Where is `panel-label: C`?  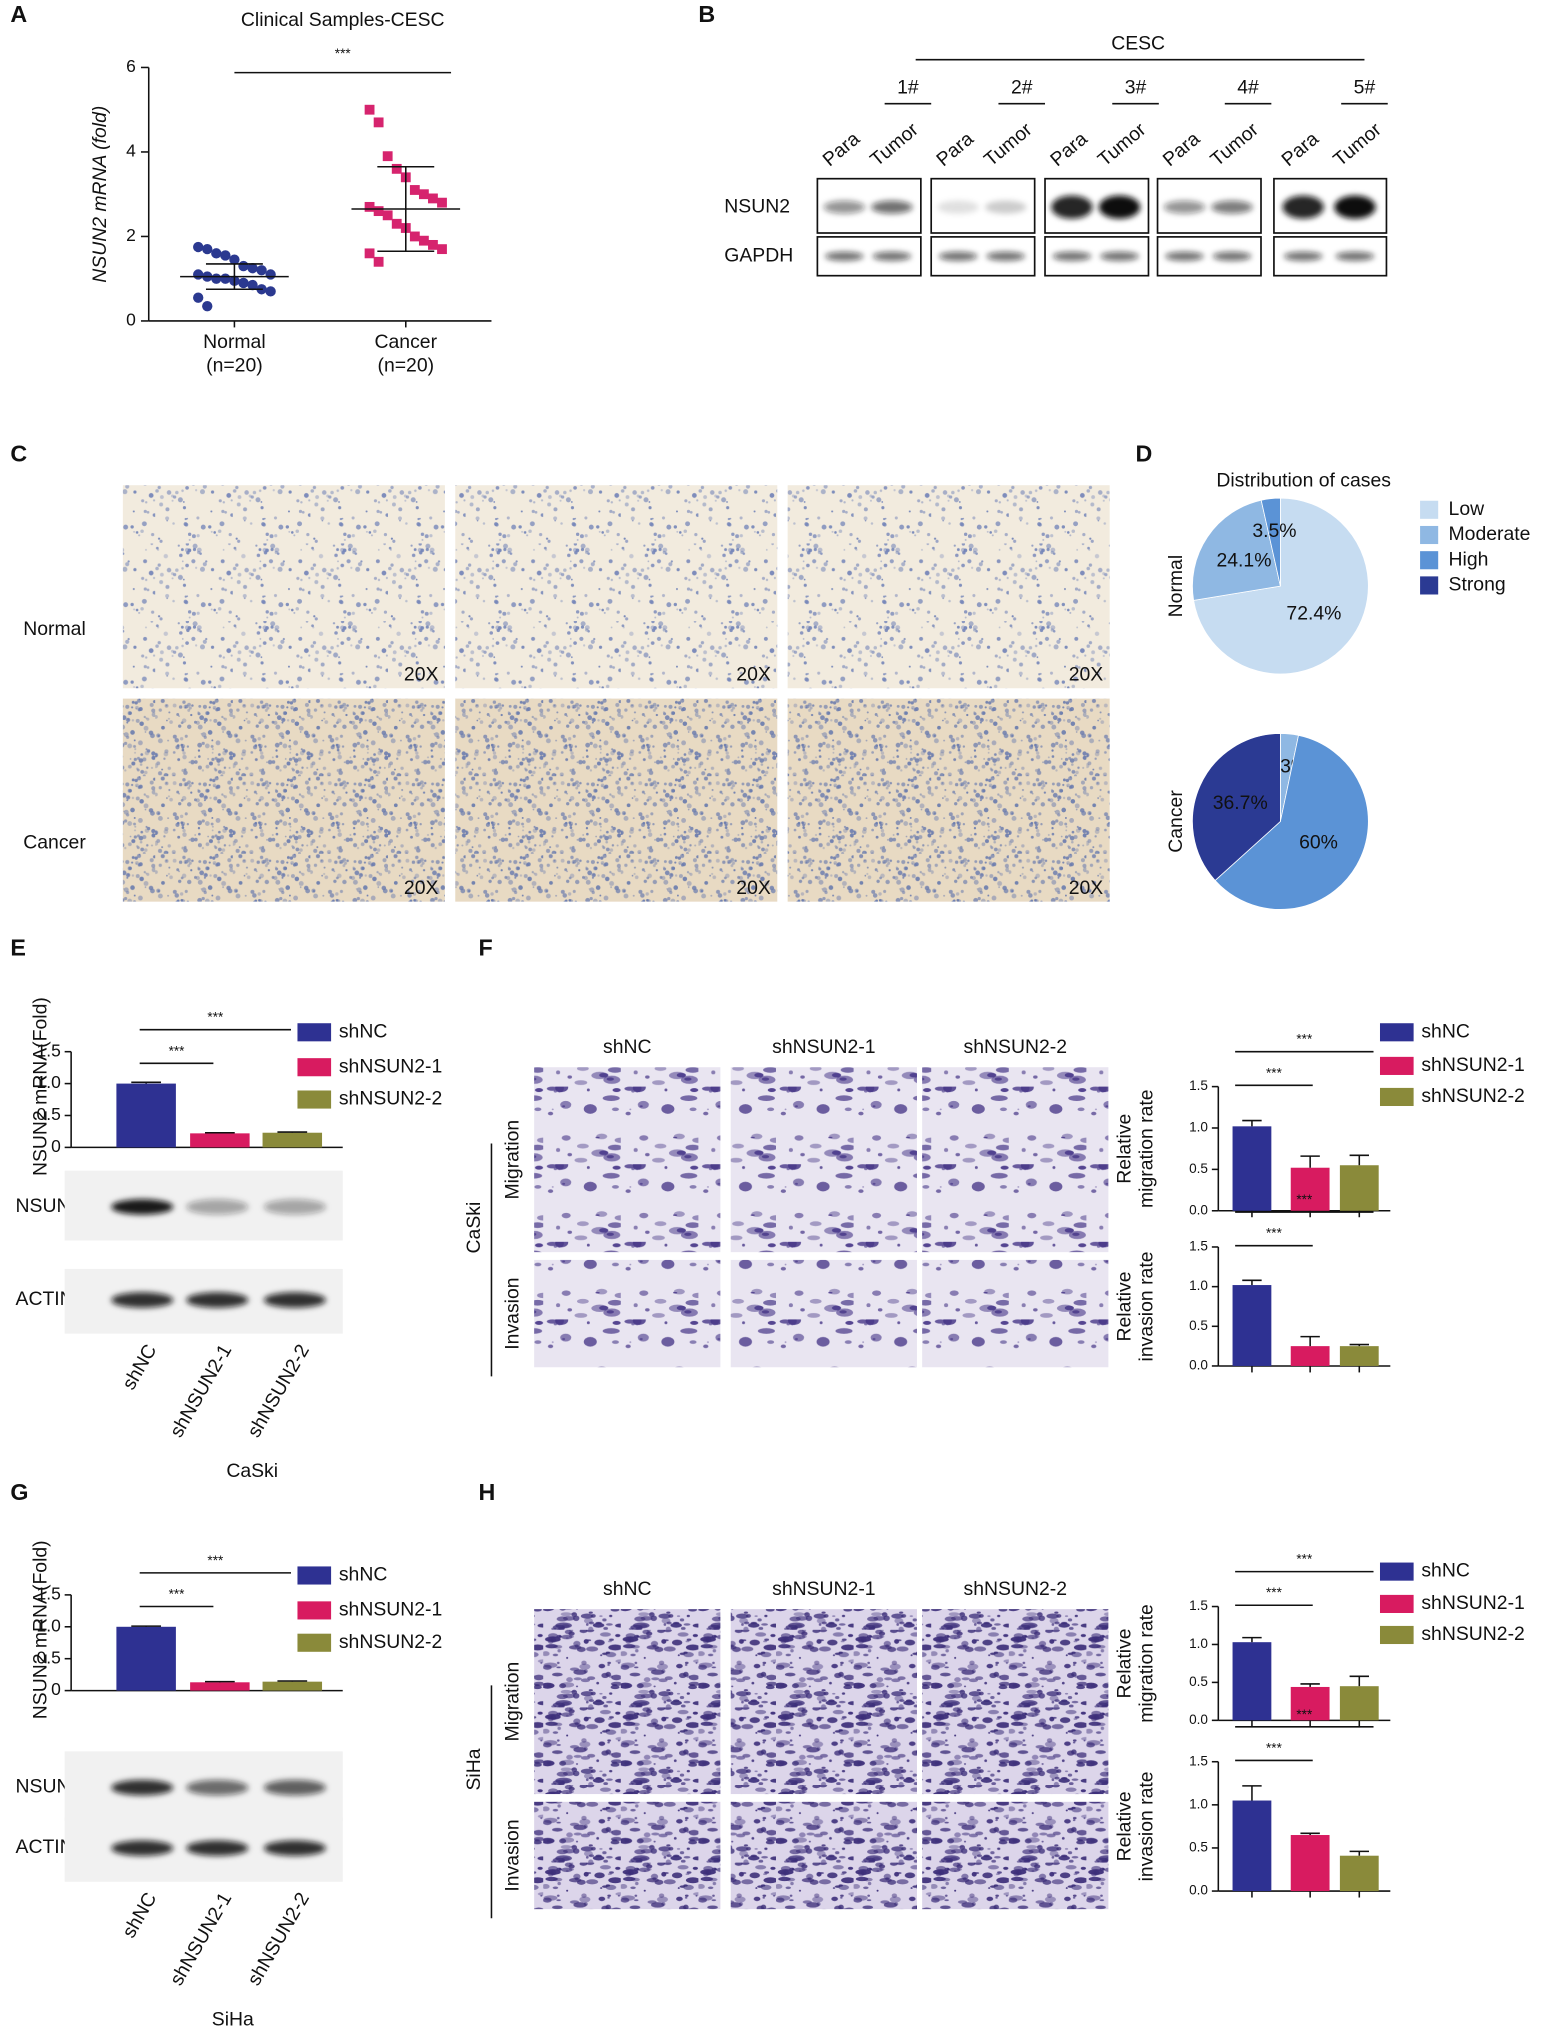 panel-label: C is located at coordinates (18, 454).